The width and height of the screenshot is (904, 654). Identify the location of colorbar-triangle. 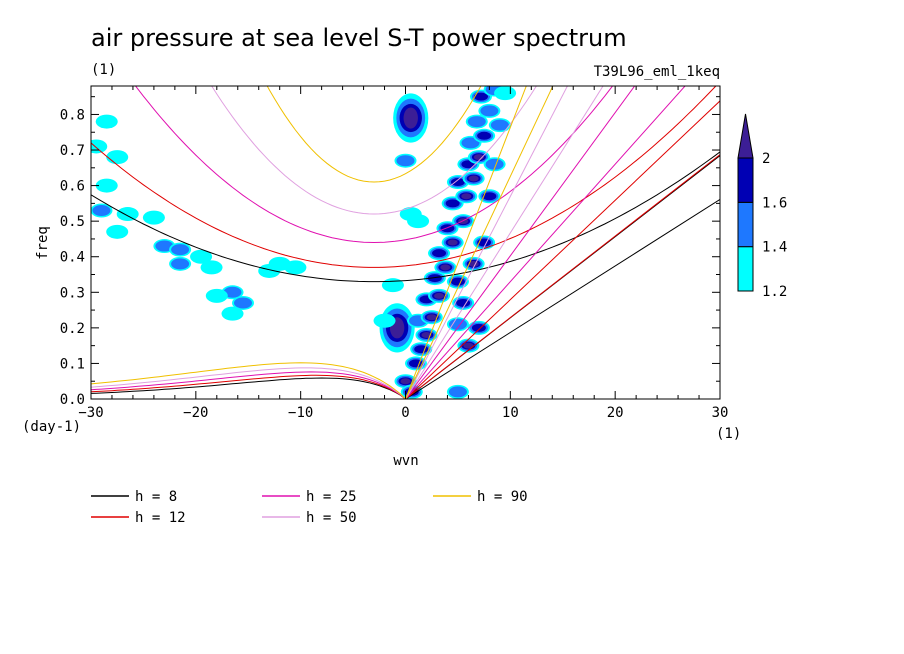
(745, 136).